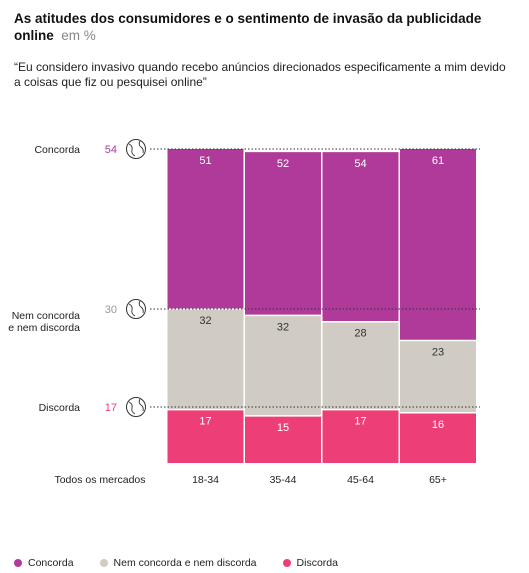  Describe the element at coordinates (283, 164) in the screenshot. I see `bar-value-label: 52` at that location.